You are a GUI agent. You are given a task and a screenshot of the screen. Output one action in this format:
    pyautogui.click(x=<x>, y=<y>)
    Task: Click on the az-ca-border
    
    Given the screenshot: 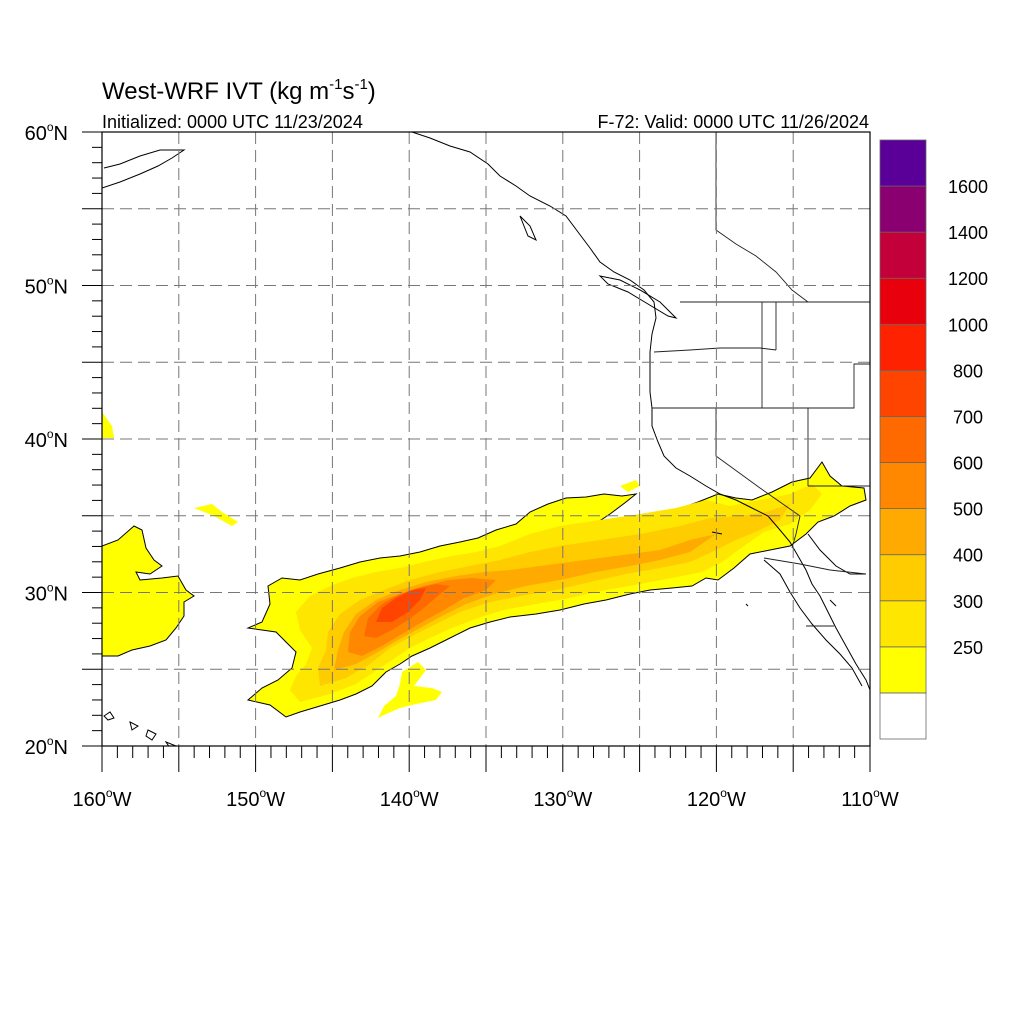 What is the action you would take?
    pyautogui.click(x=796, y=532)
    